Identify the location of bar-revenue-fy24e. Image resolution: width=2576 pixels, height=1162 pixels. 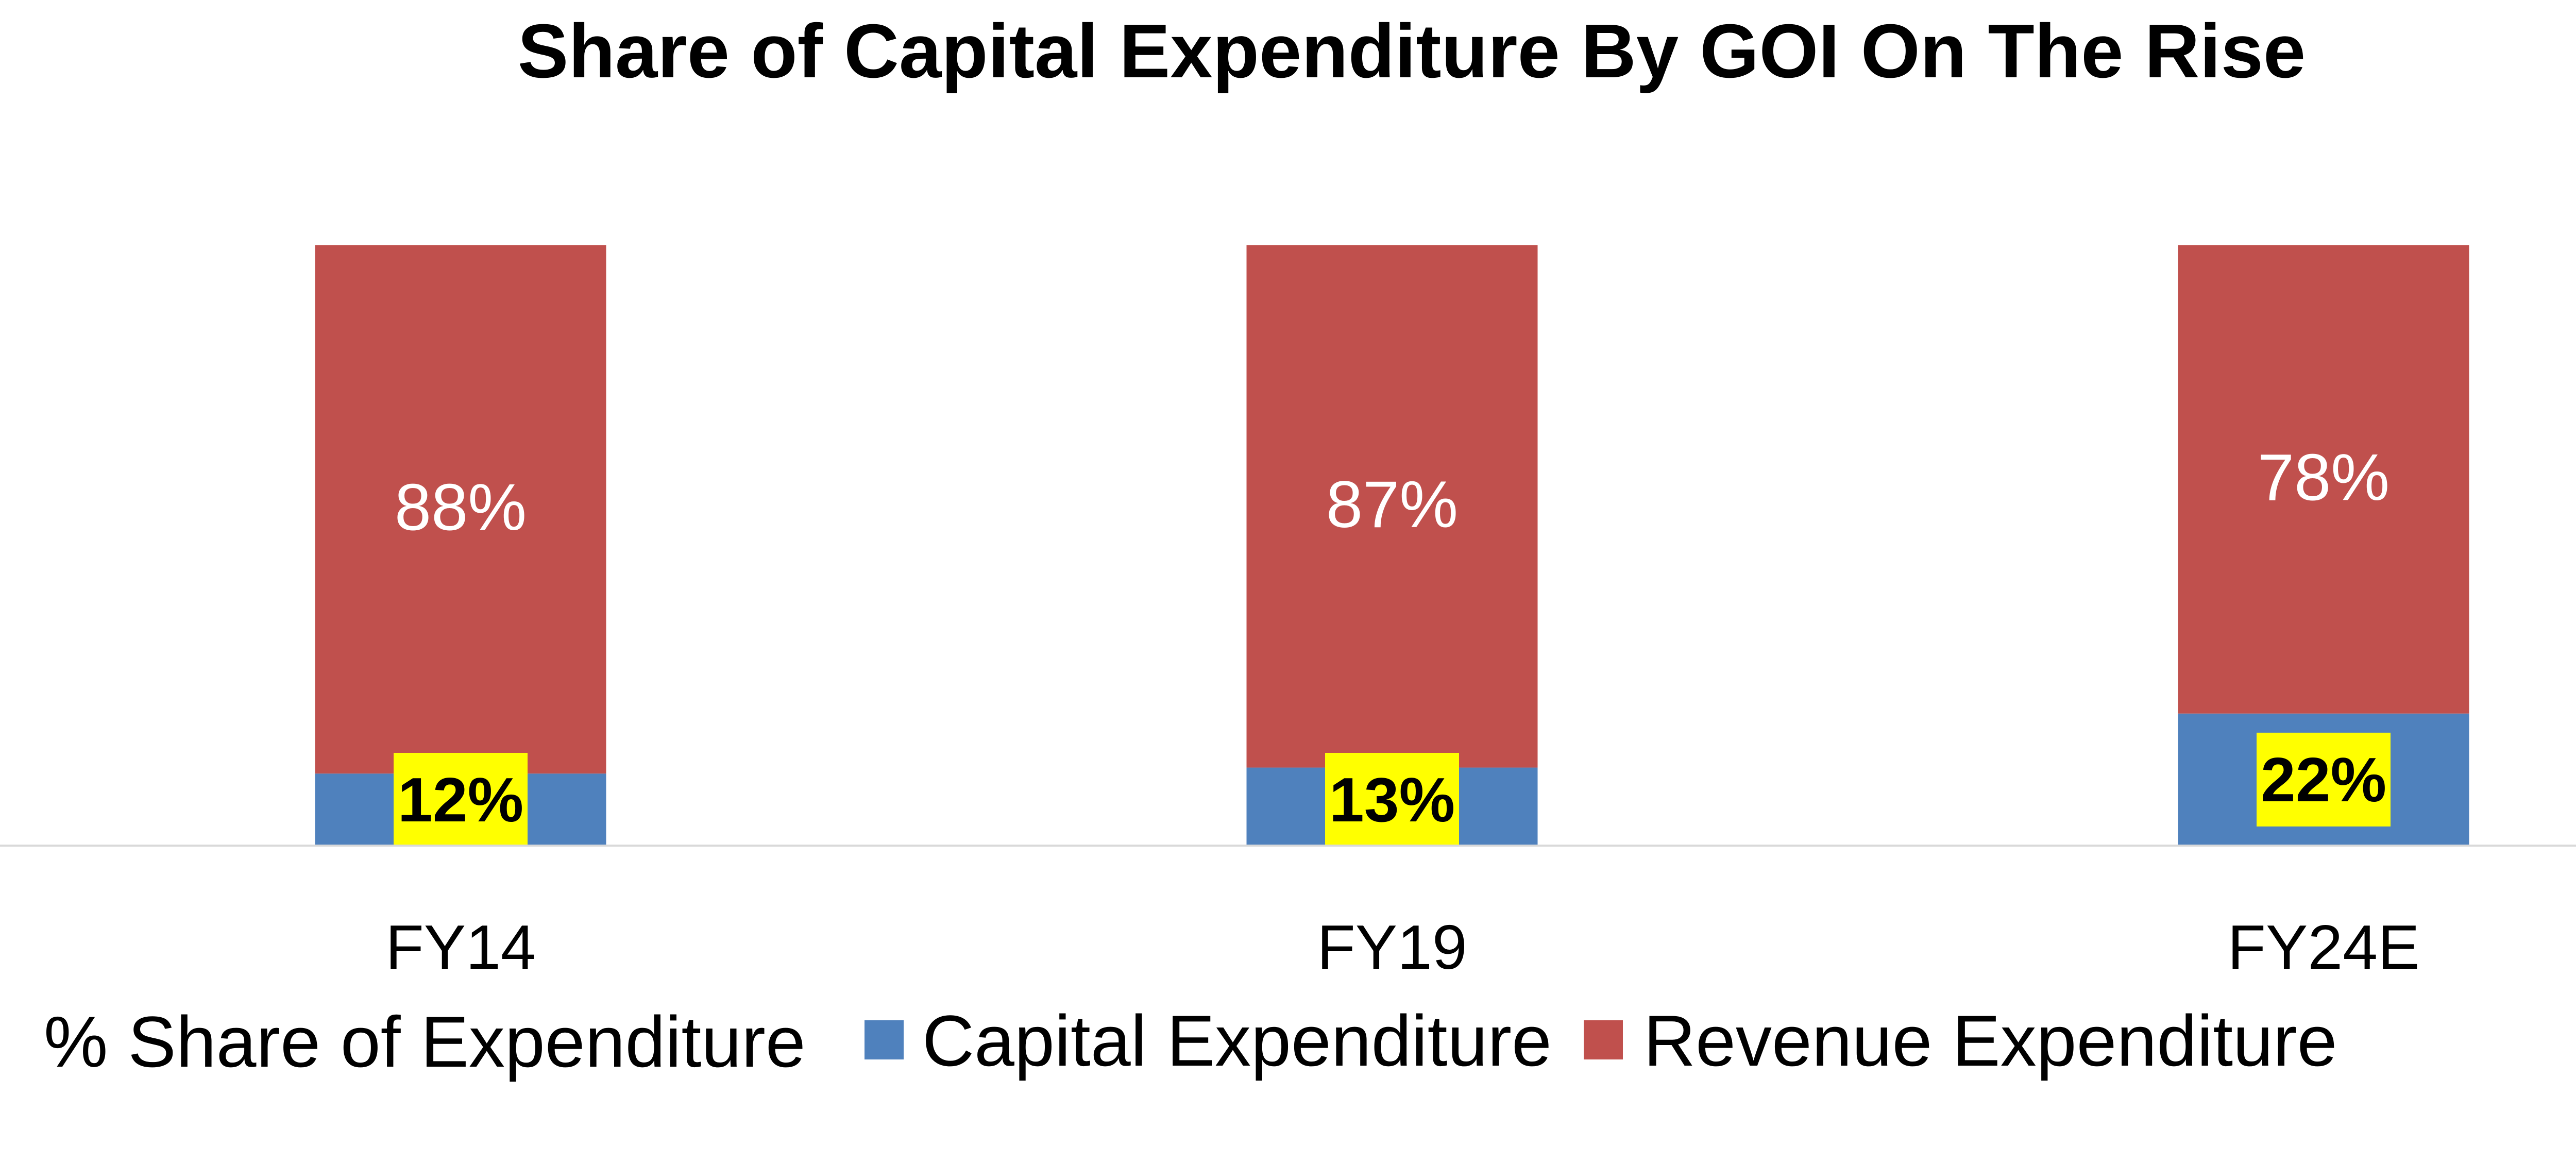
(2323, 479).